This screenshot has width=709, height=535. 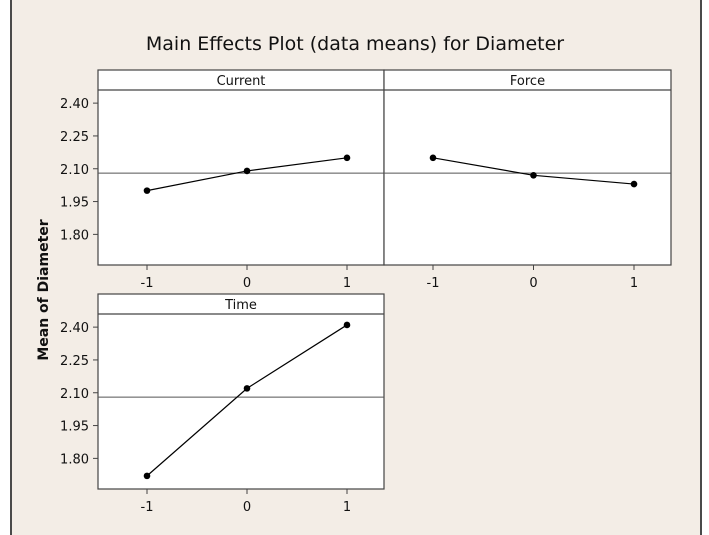 What do you see at coordinates (241, 81) in the screenshot?
I see `panel-strip-label: Current` at bounding box center [241, 81].